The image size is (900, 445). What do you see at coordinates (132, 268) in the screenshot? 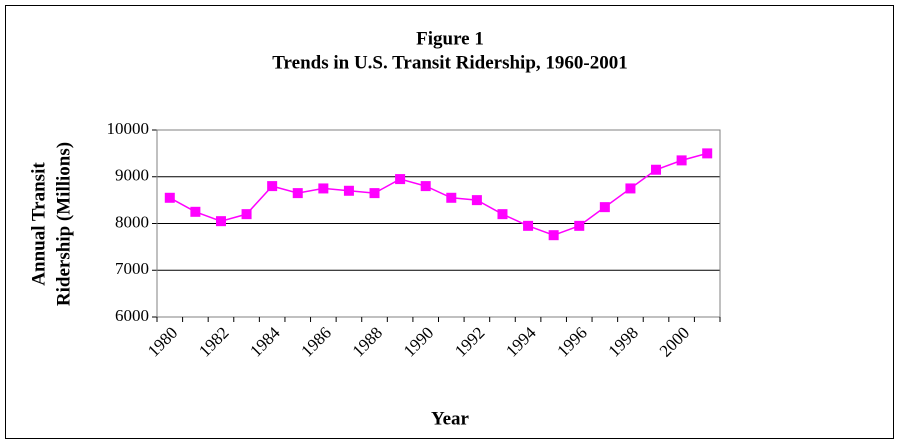
I see `y-tick-label: 7000` at bounding box center [132, 268].